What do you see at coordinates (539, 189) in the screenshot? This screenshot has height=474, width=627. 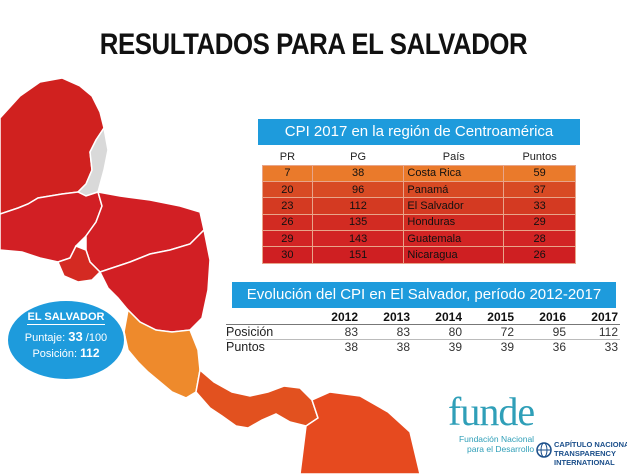 I see `cell-points: 37` at bounding box center [539, 189].